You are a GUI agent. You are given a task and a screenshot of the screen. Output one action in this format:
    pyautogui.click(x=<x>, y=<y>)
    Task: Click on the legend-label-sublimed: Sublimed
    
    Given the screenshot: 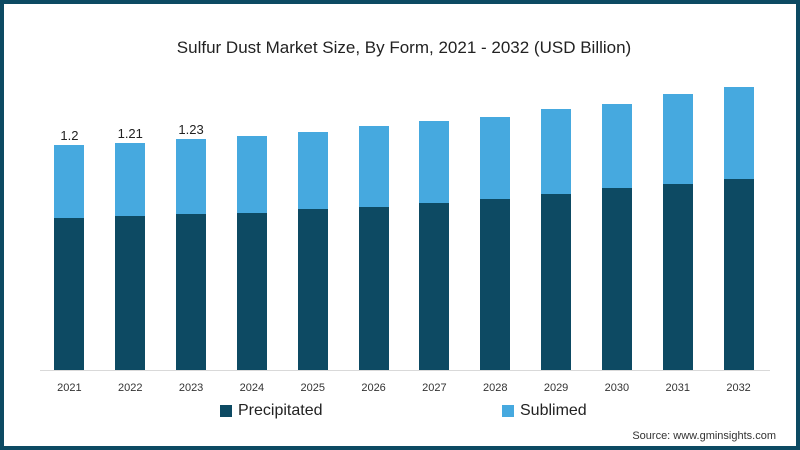 What is the action you would take?
    pyautogui.click(x=553, y=410)
    